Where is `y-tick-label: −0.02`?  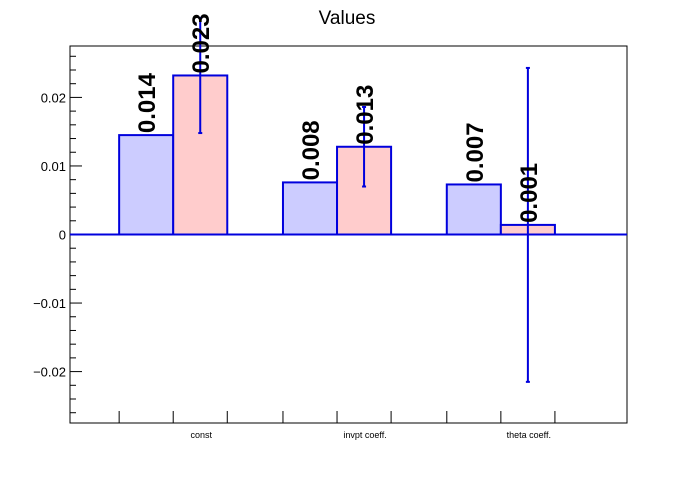 y-tick-label: −0.02 is located at coordinates (49, 372).